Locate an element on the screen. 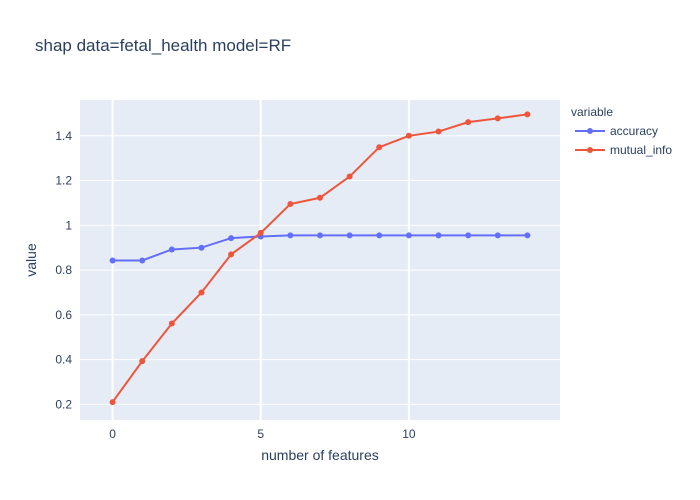  legend-title: variable is located at coordinates (592, 112).